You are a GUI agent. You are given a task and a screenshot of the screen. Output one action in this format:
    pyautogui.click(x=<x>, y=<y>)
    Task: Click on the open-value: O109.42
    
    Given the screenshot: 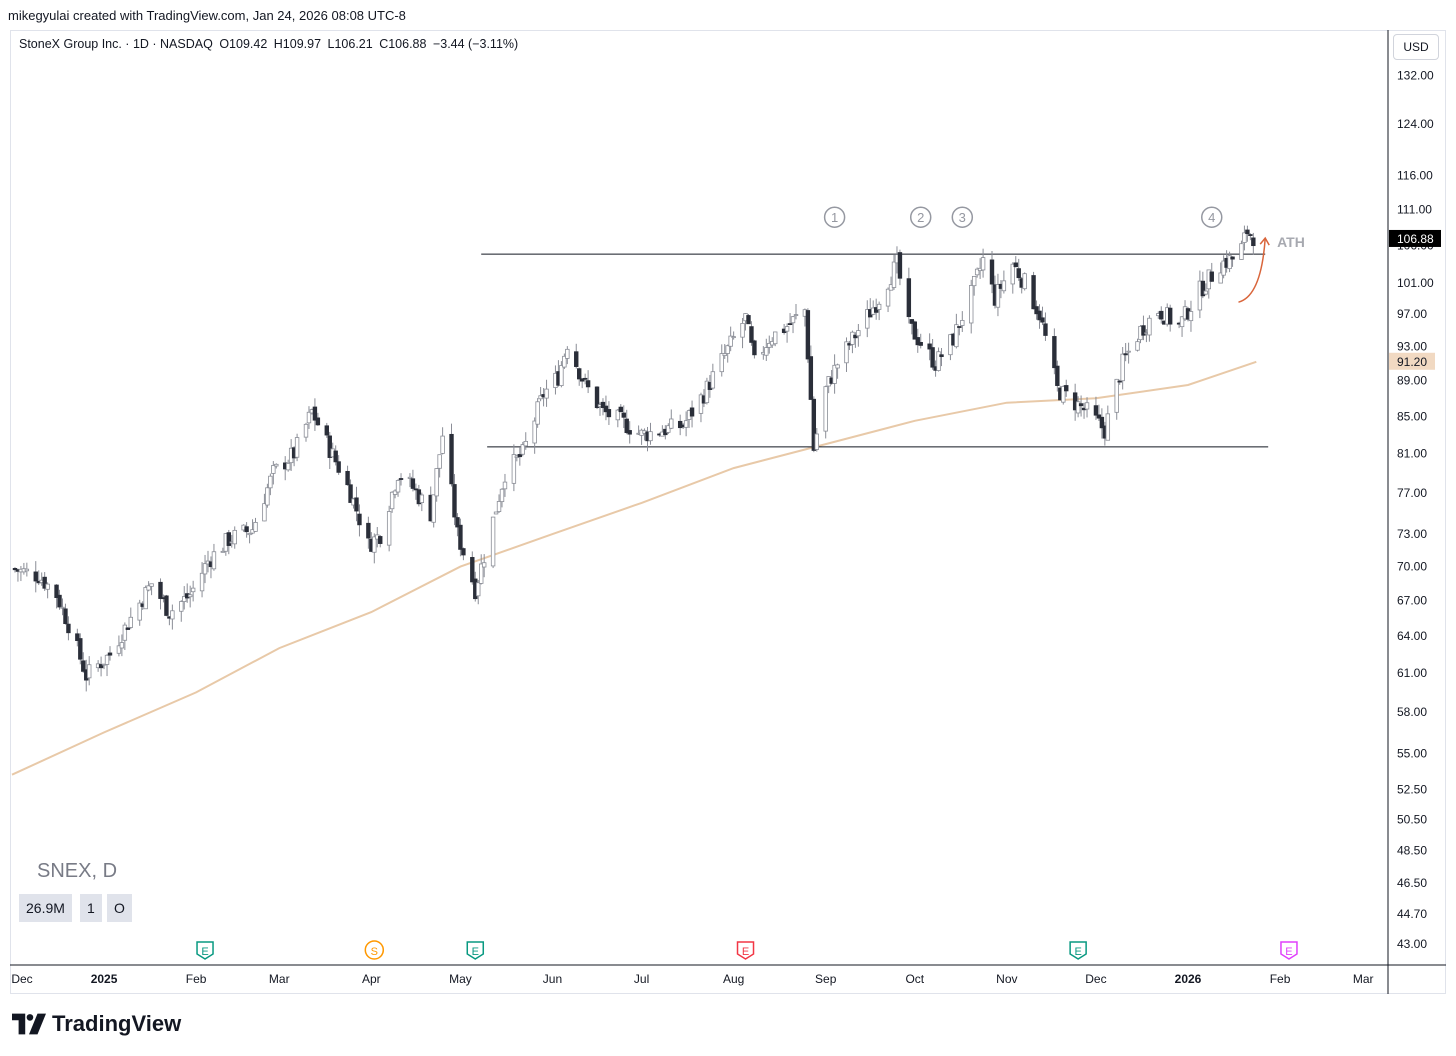 What is the action you would take?
    pyautogui.click(x=243, y=44)
    